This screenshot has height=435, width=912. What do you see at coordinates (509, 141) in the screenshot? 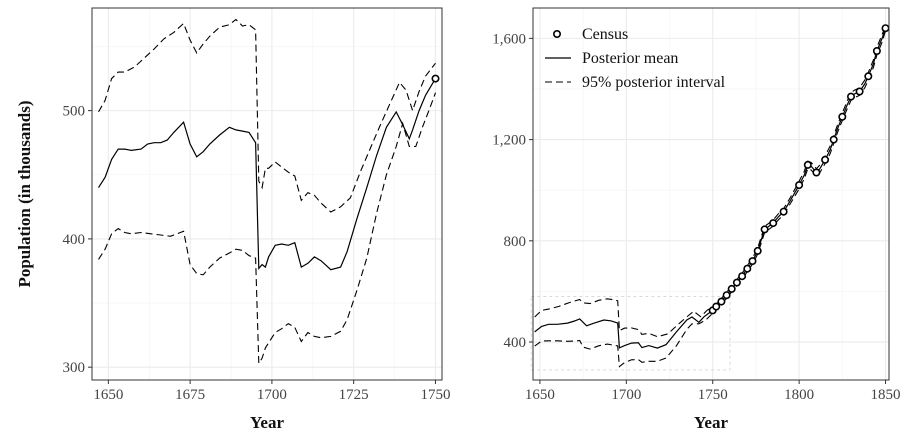
I see `y-tick-label: 1,200` at bounding box center [509, 141].